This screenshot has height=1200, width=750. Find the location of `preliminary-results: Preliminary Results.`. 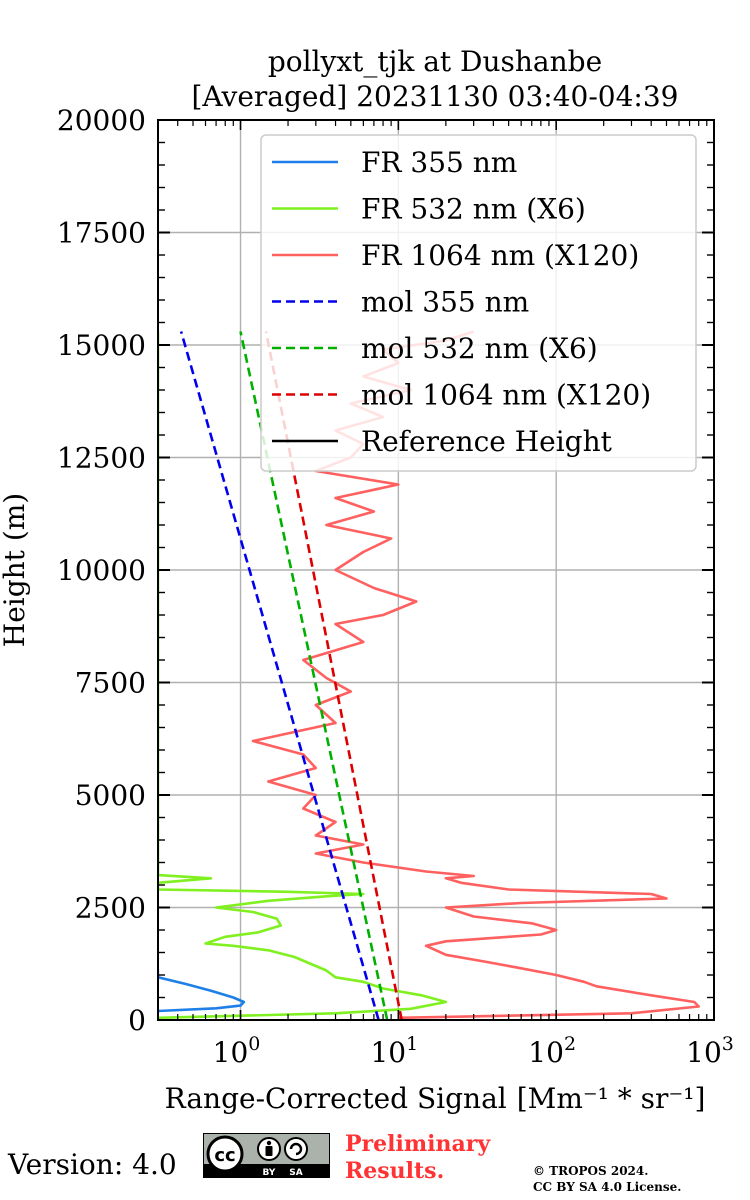

preliminary-results: Preliminary Results. is located at coordinates (417, 1158).